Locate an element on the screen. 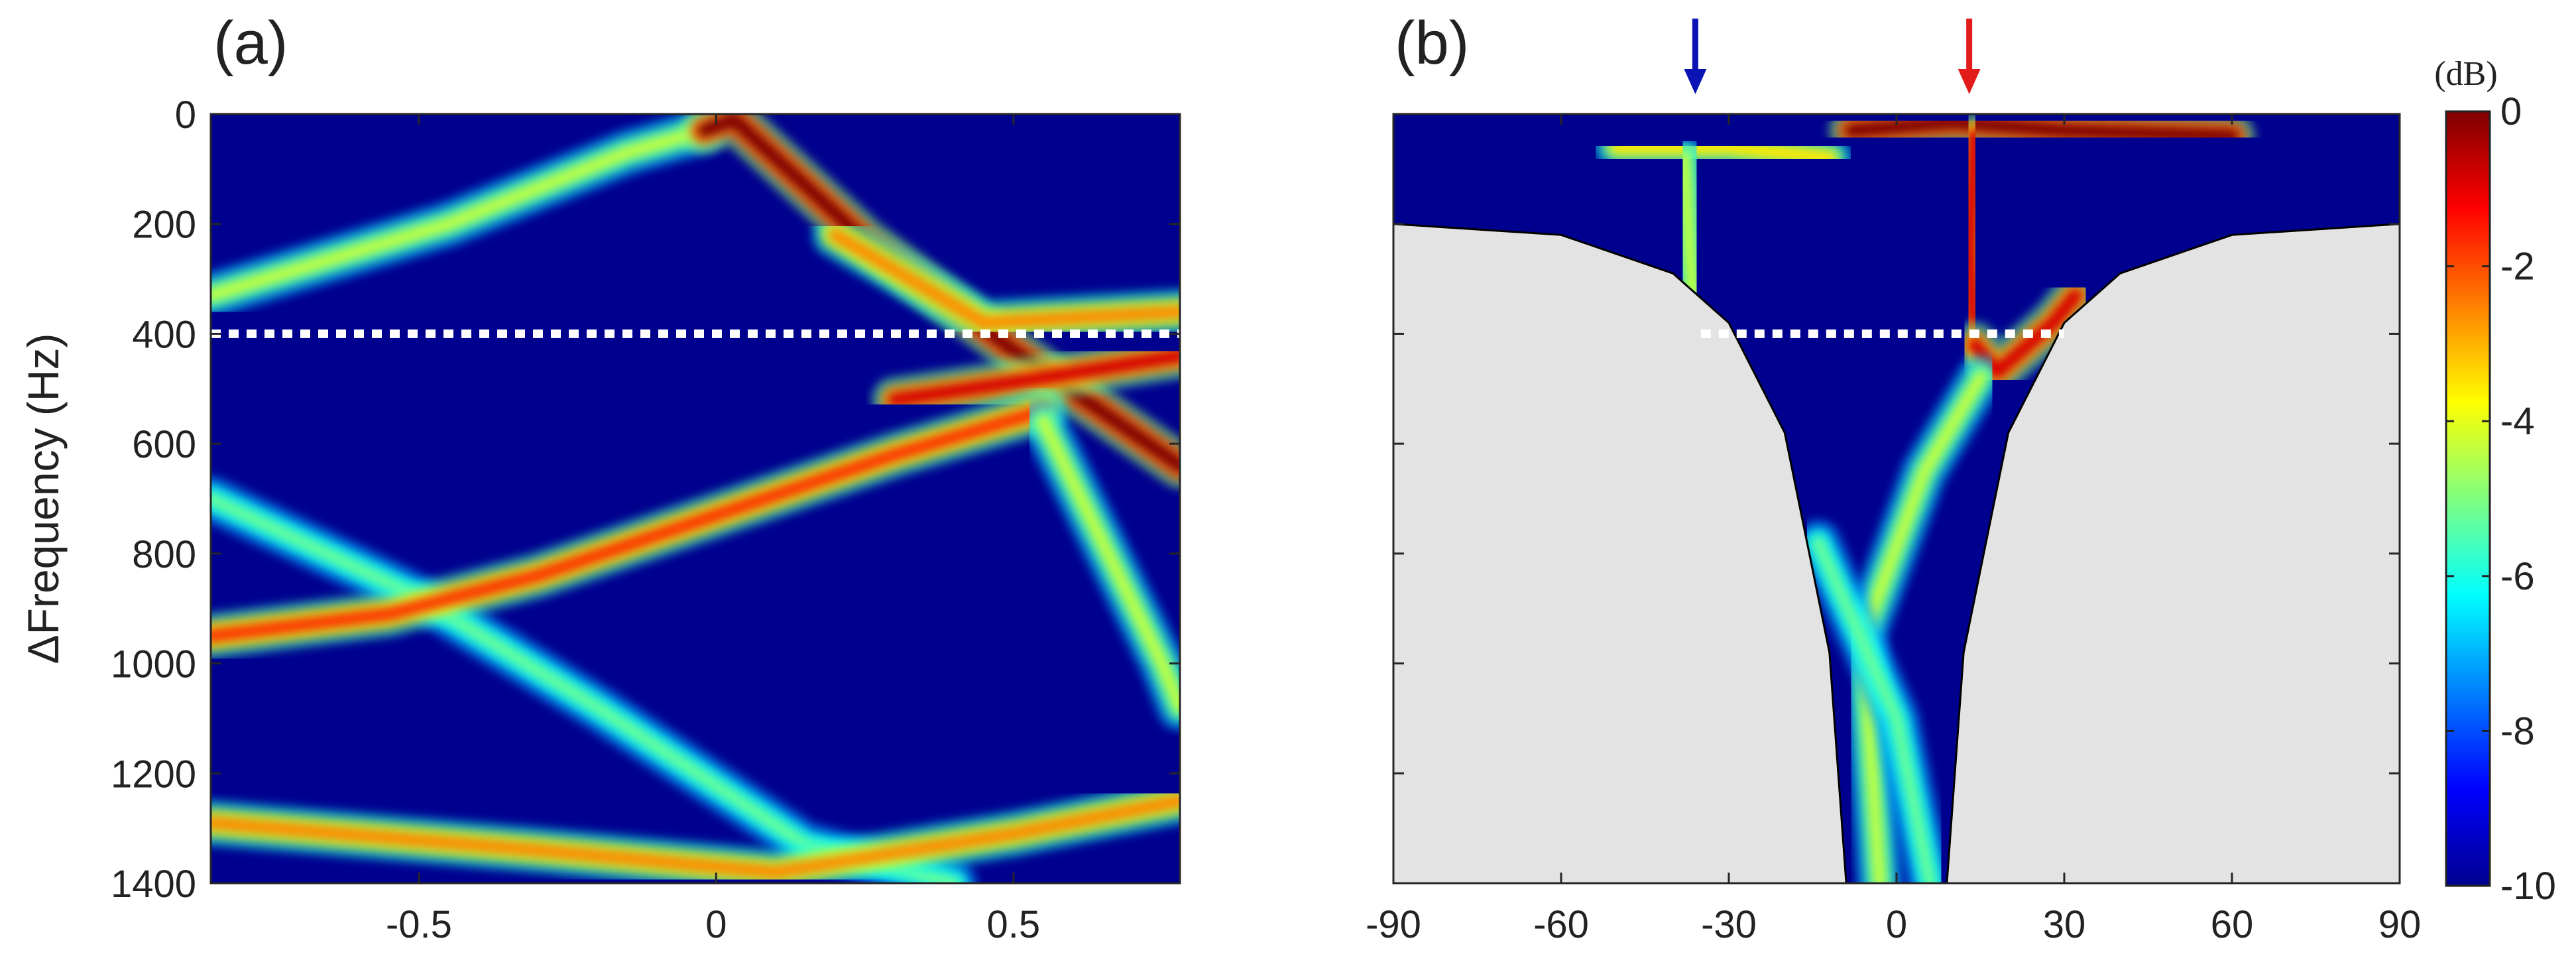  panel-a-y-tick-label: 1400 is located at coordinates (153, 885).